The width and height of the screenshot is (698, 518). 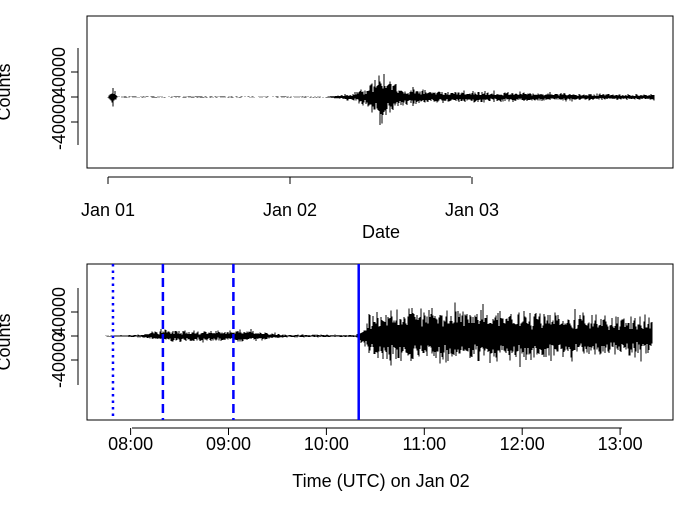 What do you see at coordinates (228, 444) in the screenshot?
I see `x-tick-label: 09:00` at bounding box center [228, 444].